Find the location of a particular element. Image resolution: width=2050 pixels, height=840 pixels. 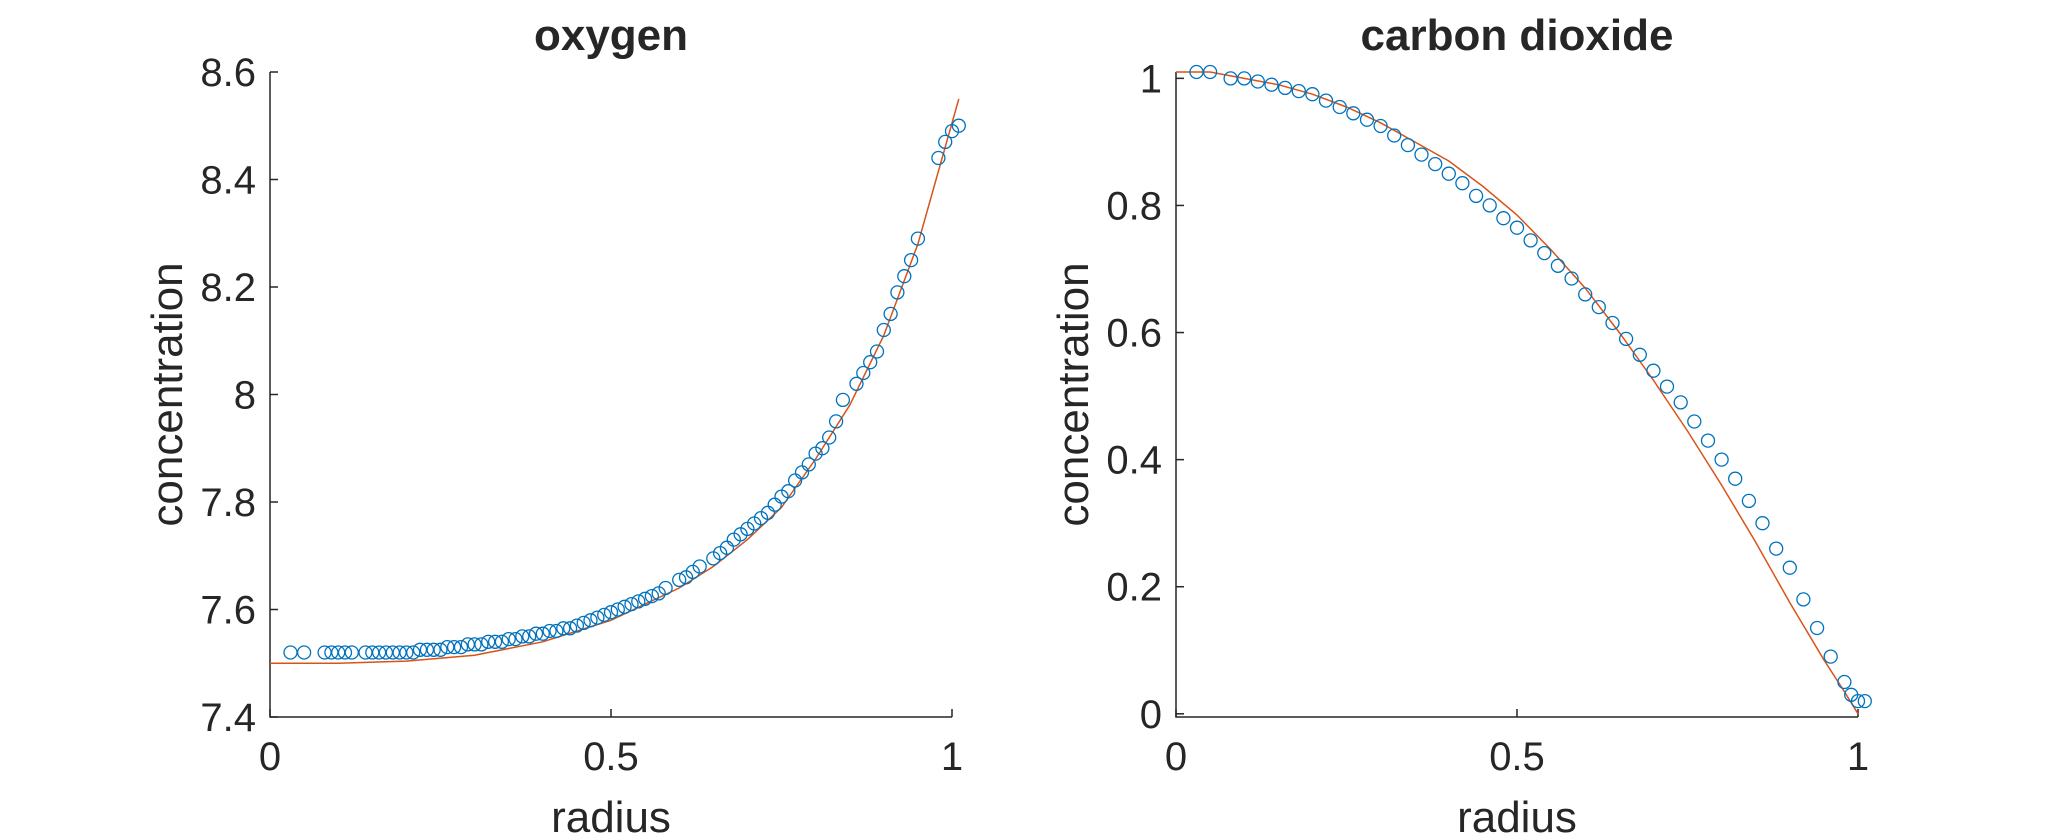

y-tick-label: 8 is located at coordinates (245, 396).